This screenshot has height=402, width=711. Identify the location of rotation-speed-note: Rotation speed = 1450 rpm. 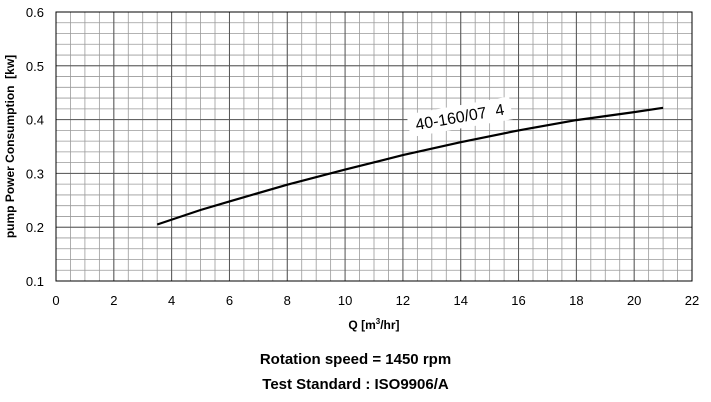
(355, 359).